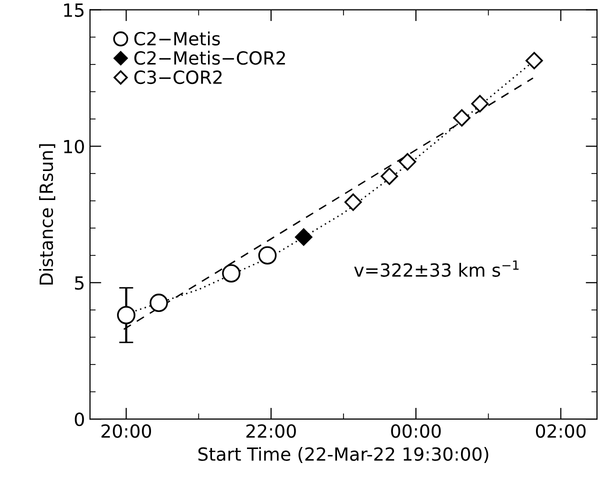  Describe the element at coordinates (74, 147) in the screenshot. I see `y-tick-label: 10` at that location.